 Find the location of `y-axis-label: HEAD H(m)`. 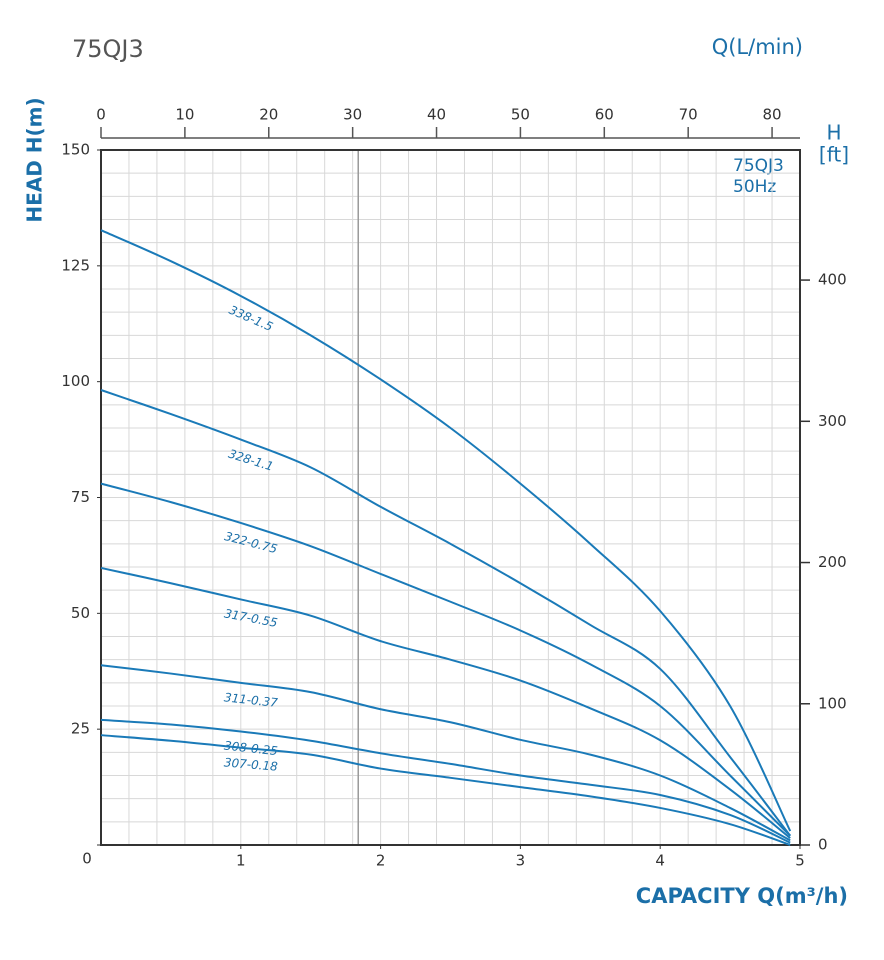

y-axis-label: HEAD H(m) is located at coordinates (35, 159).